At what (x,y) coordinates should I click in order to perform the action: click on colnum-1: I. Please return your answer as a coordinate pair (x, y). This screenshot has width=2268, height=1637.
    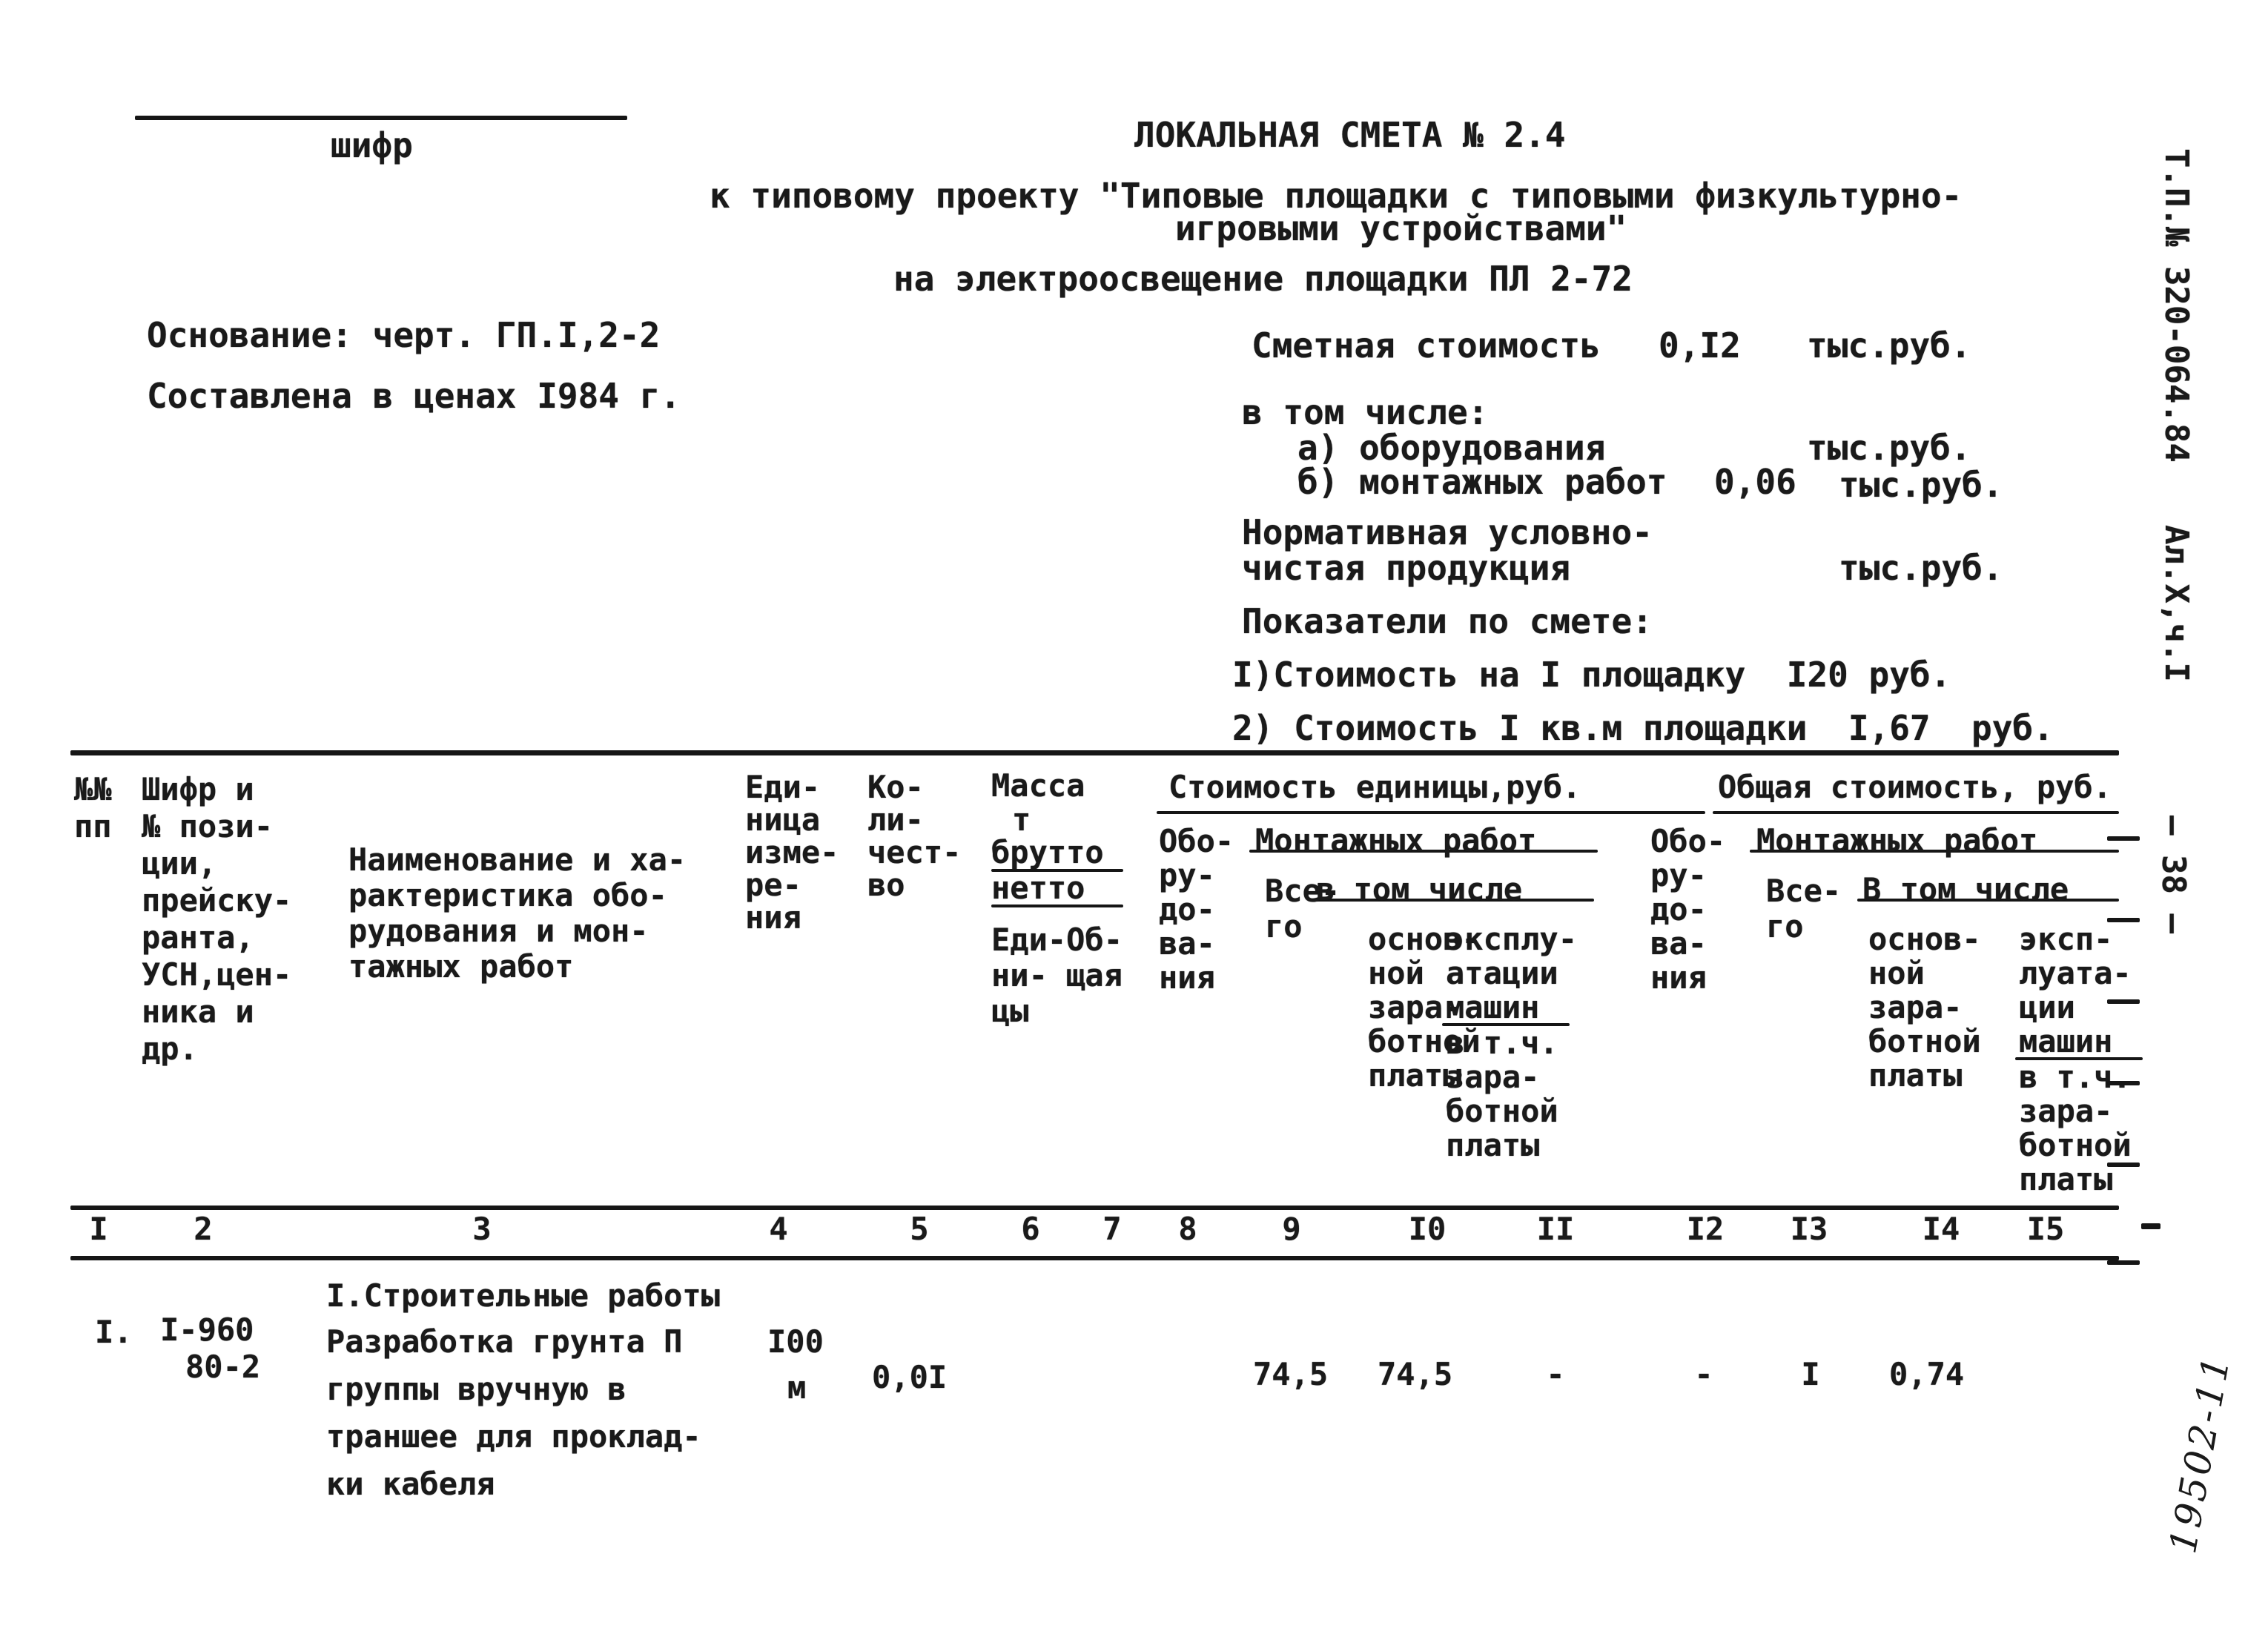
    Looking at the image, I should click on (99, 1229).